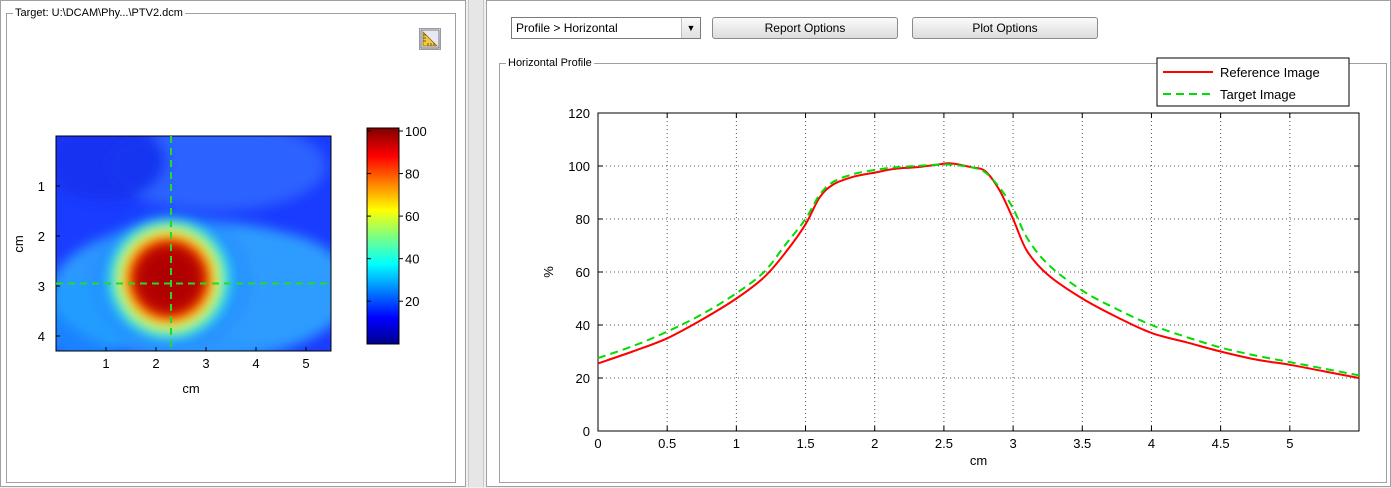  What do you see at coordinates (567, 28) in the screenshot?
I see `profile-select-value: Profile > Horizontal` at bounding box center [567, 28].